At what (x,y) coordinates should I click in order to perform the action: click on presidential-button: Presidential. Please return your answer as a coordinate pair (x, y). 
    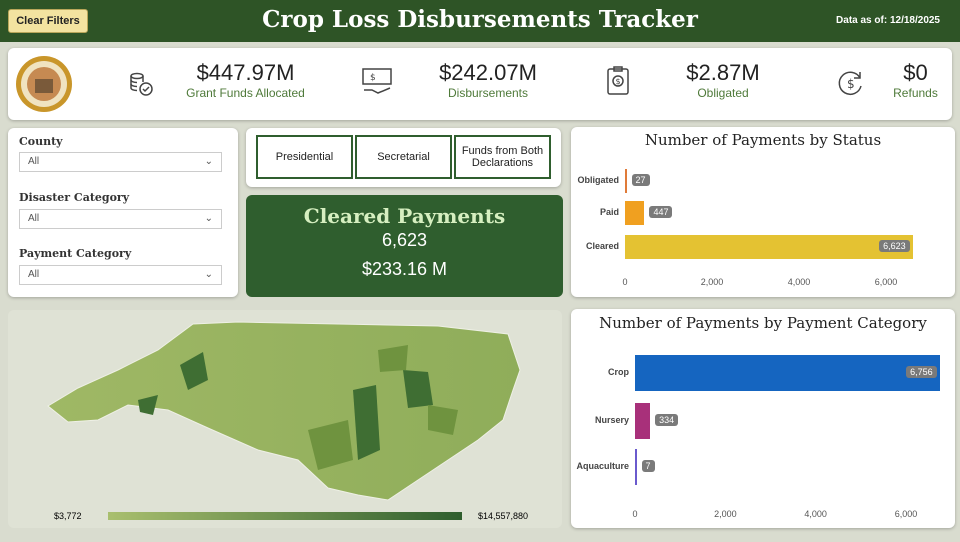
    Looking at the image, I should click on (304, 157).